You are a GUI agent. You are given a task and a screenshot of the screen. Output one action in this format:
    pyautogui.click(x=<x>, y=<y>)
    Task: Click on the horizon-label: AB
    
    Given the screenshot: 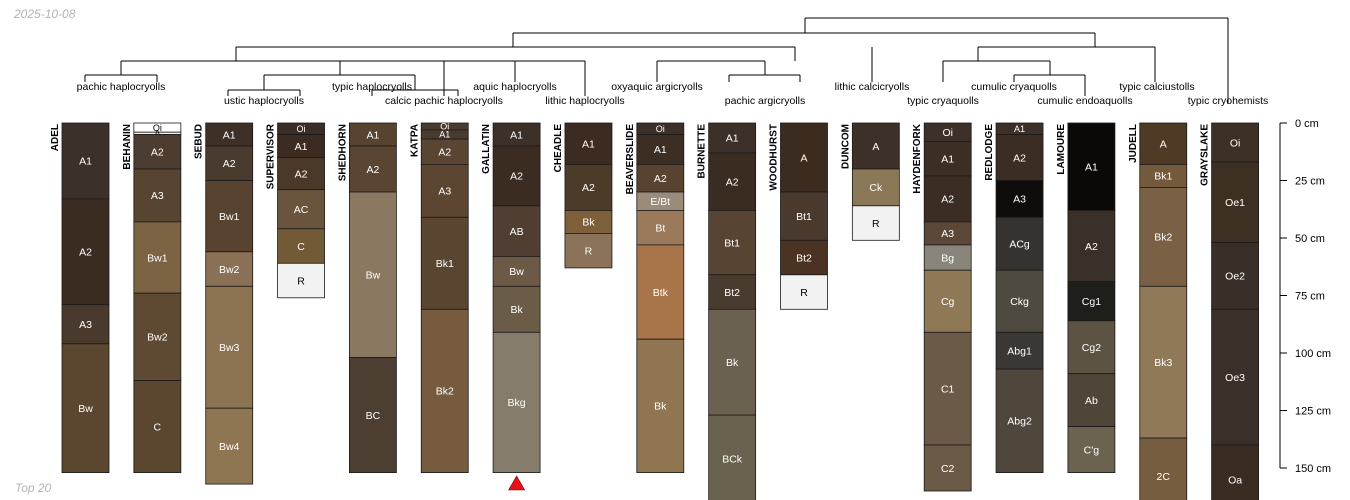 What is the action you would take?
    pyautogui.click(x=517, y=232)
    